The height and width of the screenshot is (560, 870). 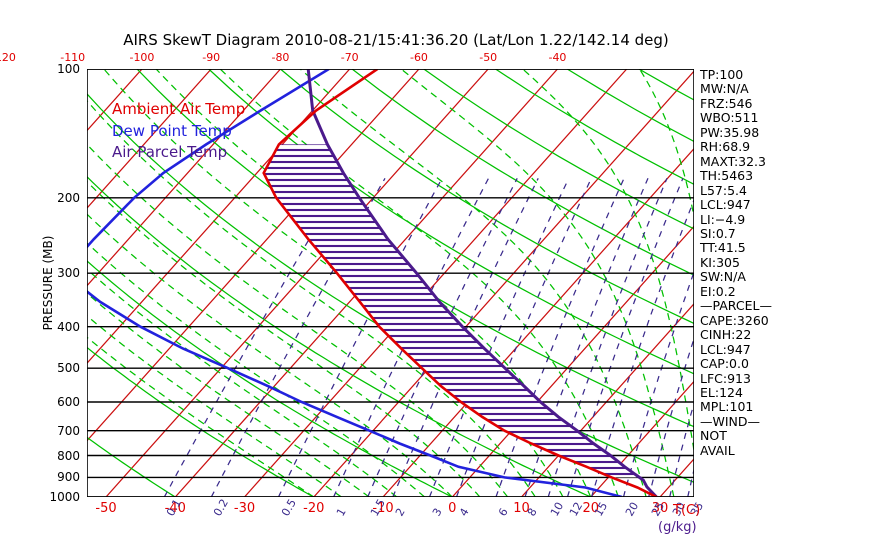 What do you see at coordinates (532, 512) in the screenshot?
I see `mixing-ratio-tick-8: 8` at bounding box center [532, 512].